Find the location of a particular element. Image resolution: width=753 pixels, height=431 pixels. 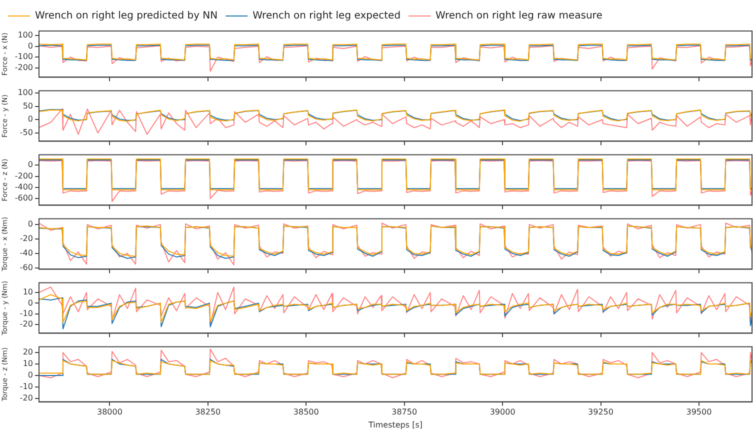

y-tick-label: 50 is located at coordinates (27, 105).